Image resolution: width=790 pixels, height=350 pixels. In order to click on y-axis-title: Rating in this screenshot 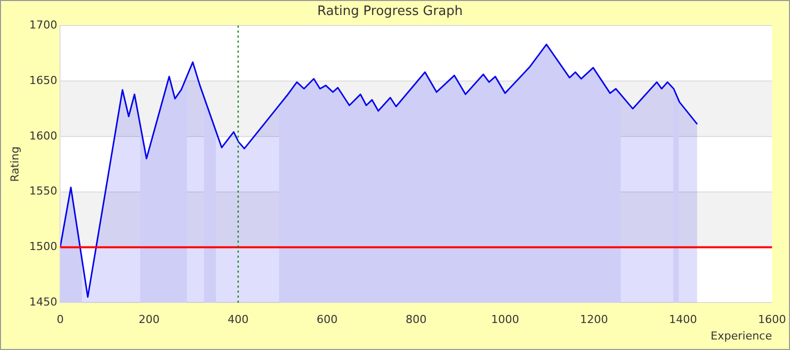, I will do `click(15, 164)`.